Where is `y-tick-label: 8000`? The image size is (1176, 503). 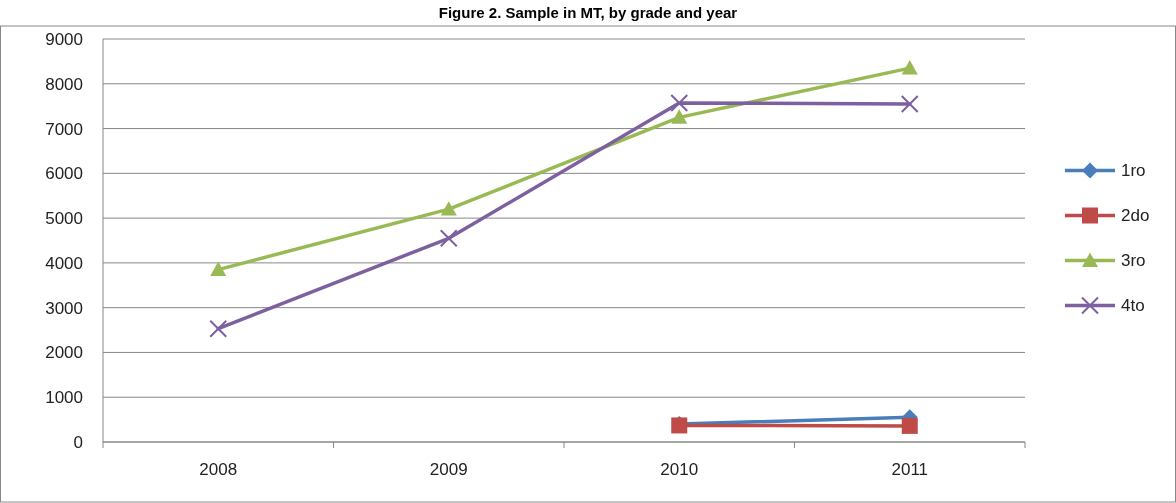
y-tick-label: 8000 is located at coordinates (64, 84).